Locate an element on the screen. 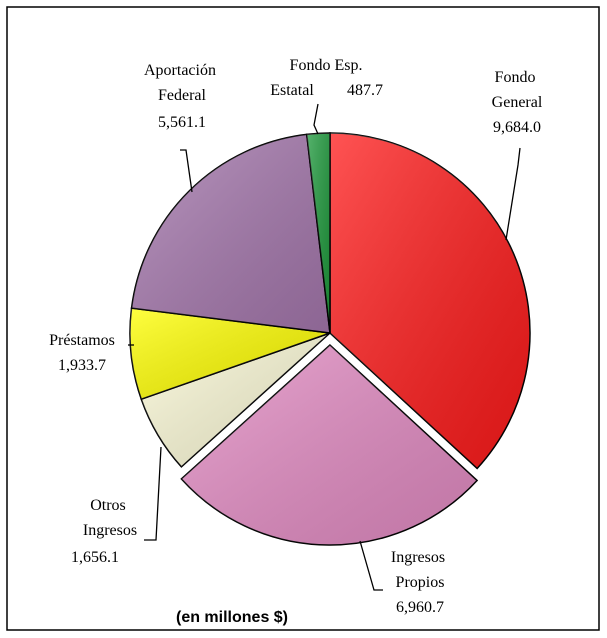  slice-label: Aportación Federal is located at coordinates (182, 83).